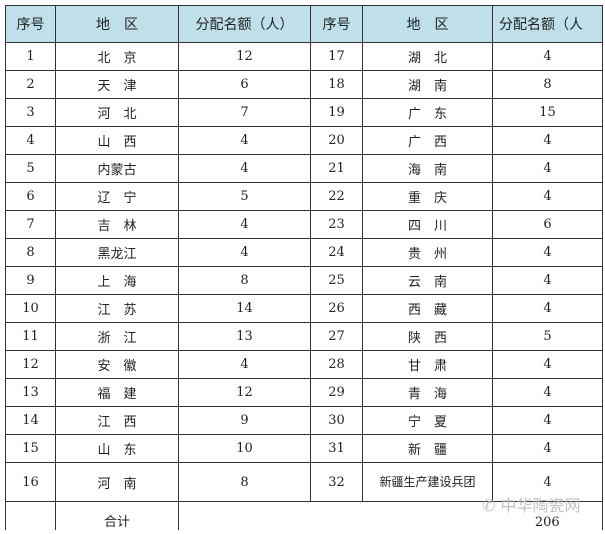  Describe the element at coordinates (336, 140) in the screenshot. I see `cell-index: 20` at that location.